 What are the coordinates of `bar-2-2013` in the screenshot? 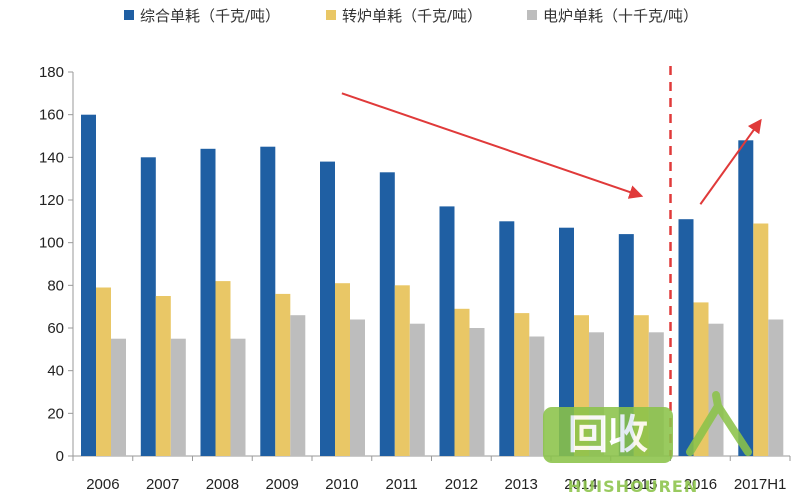 It's located at (537, 396).